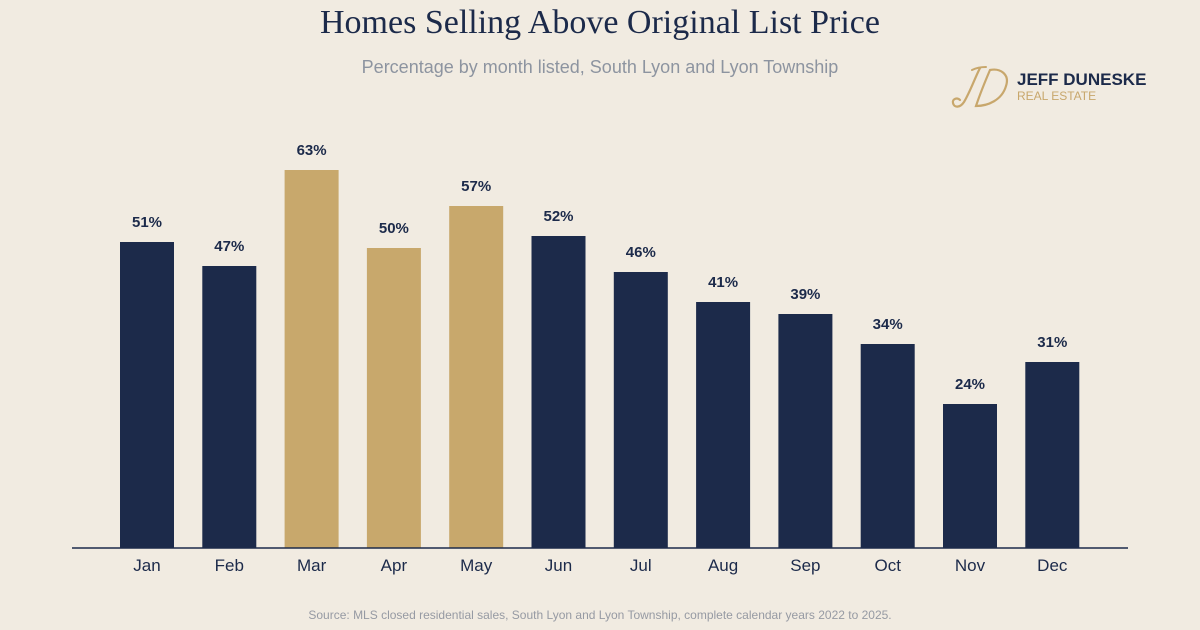 The image size is (1200, 630). I want to click on x-tick-label-sep: Sep, so click(805, 565).